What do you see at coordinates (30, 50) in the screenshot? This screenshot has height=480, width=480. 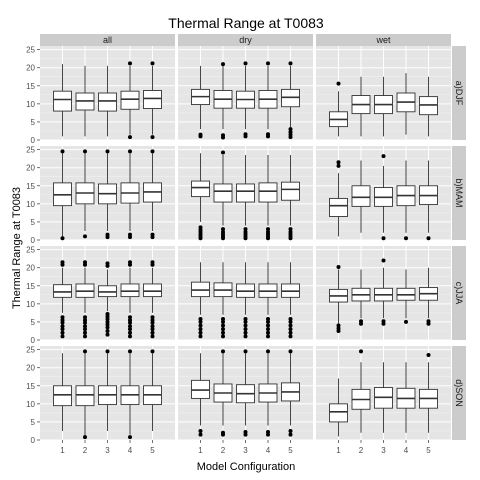 I see `y-tick-label: 25` at bounding box center [30, 50].